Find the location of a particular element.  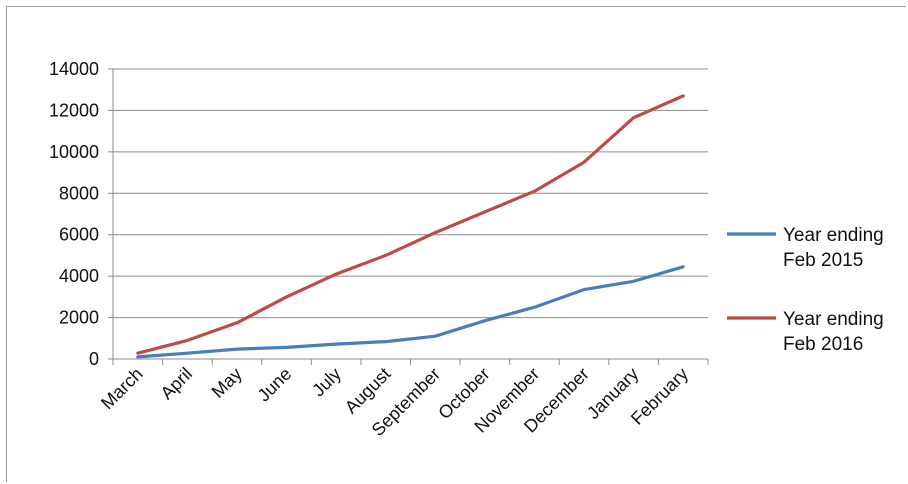

y-axis-tick-labels: 0 2000 4000 6000 8000 10000 12000 14000 is located at coordinates (74, 214).